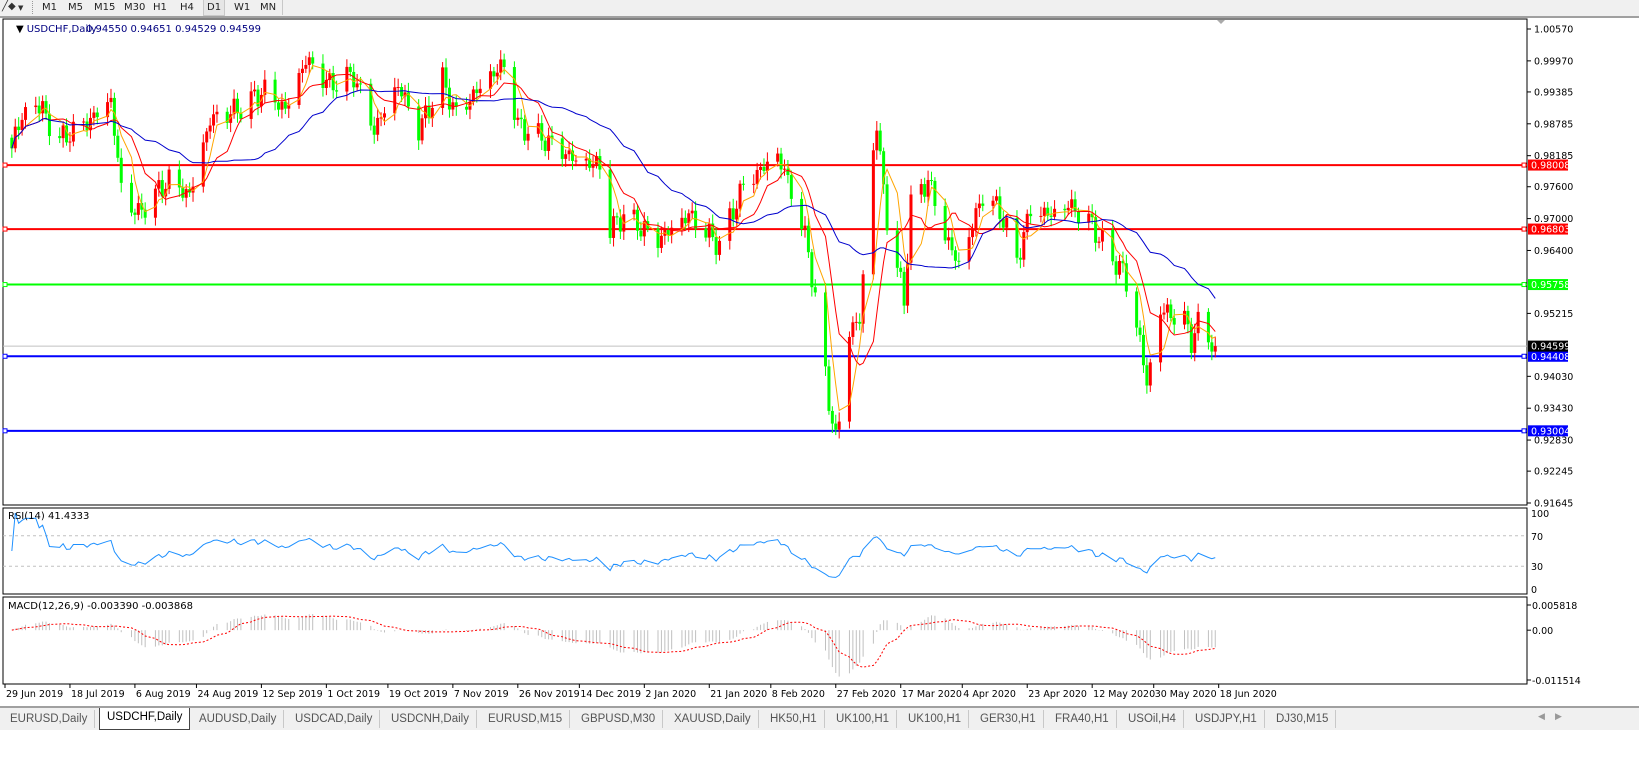  What do you see at coordinates (1553, 409) in the screenshot?
I see `price-tick-label: 0.93430` at bounding box center [1553, 409].